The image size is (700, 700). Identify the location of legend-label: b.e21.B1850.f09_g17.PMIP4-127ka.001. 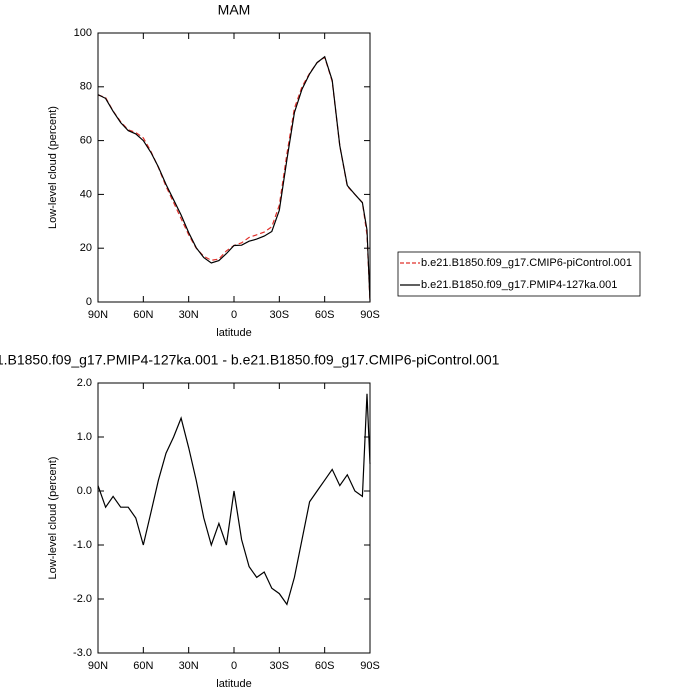
(519, 285).